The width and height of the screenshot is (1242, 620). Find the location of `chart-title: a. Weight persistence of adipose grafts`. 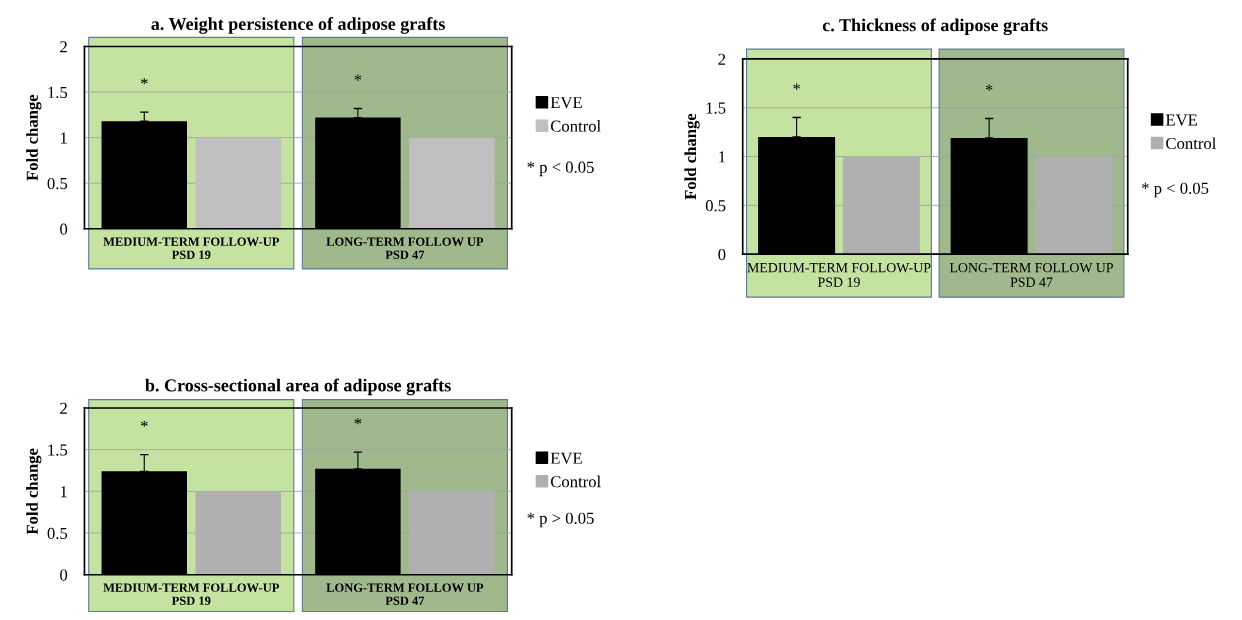

chart-title: a. Weight persistence of adipose grafts is located at coordinates (298, 25).